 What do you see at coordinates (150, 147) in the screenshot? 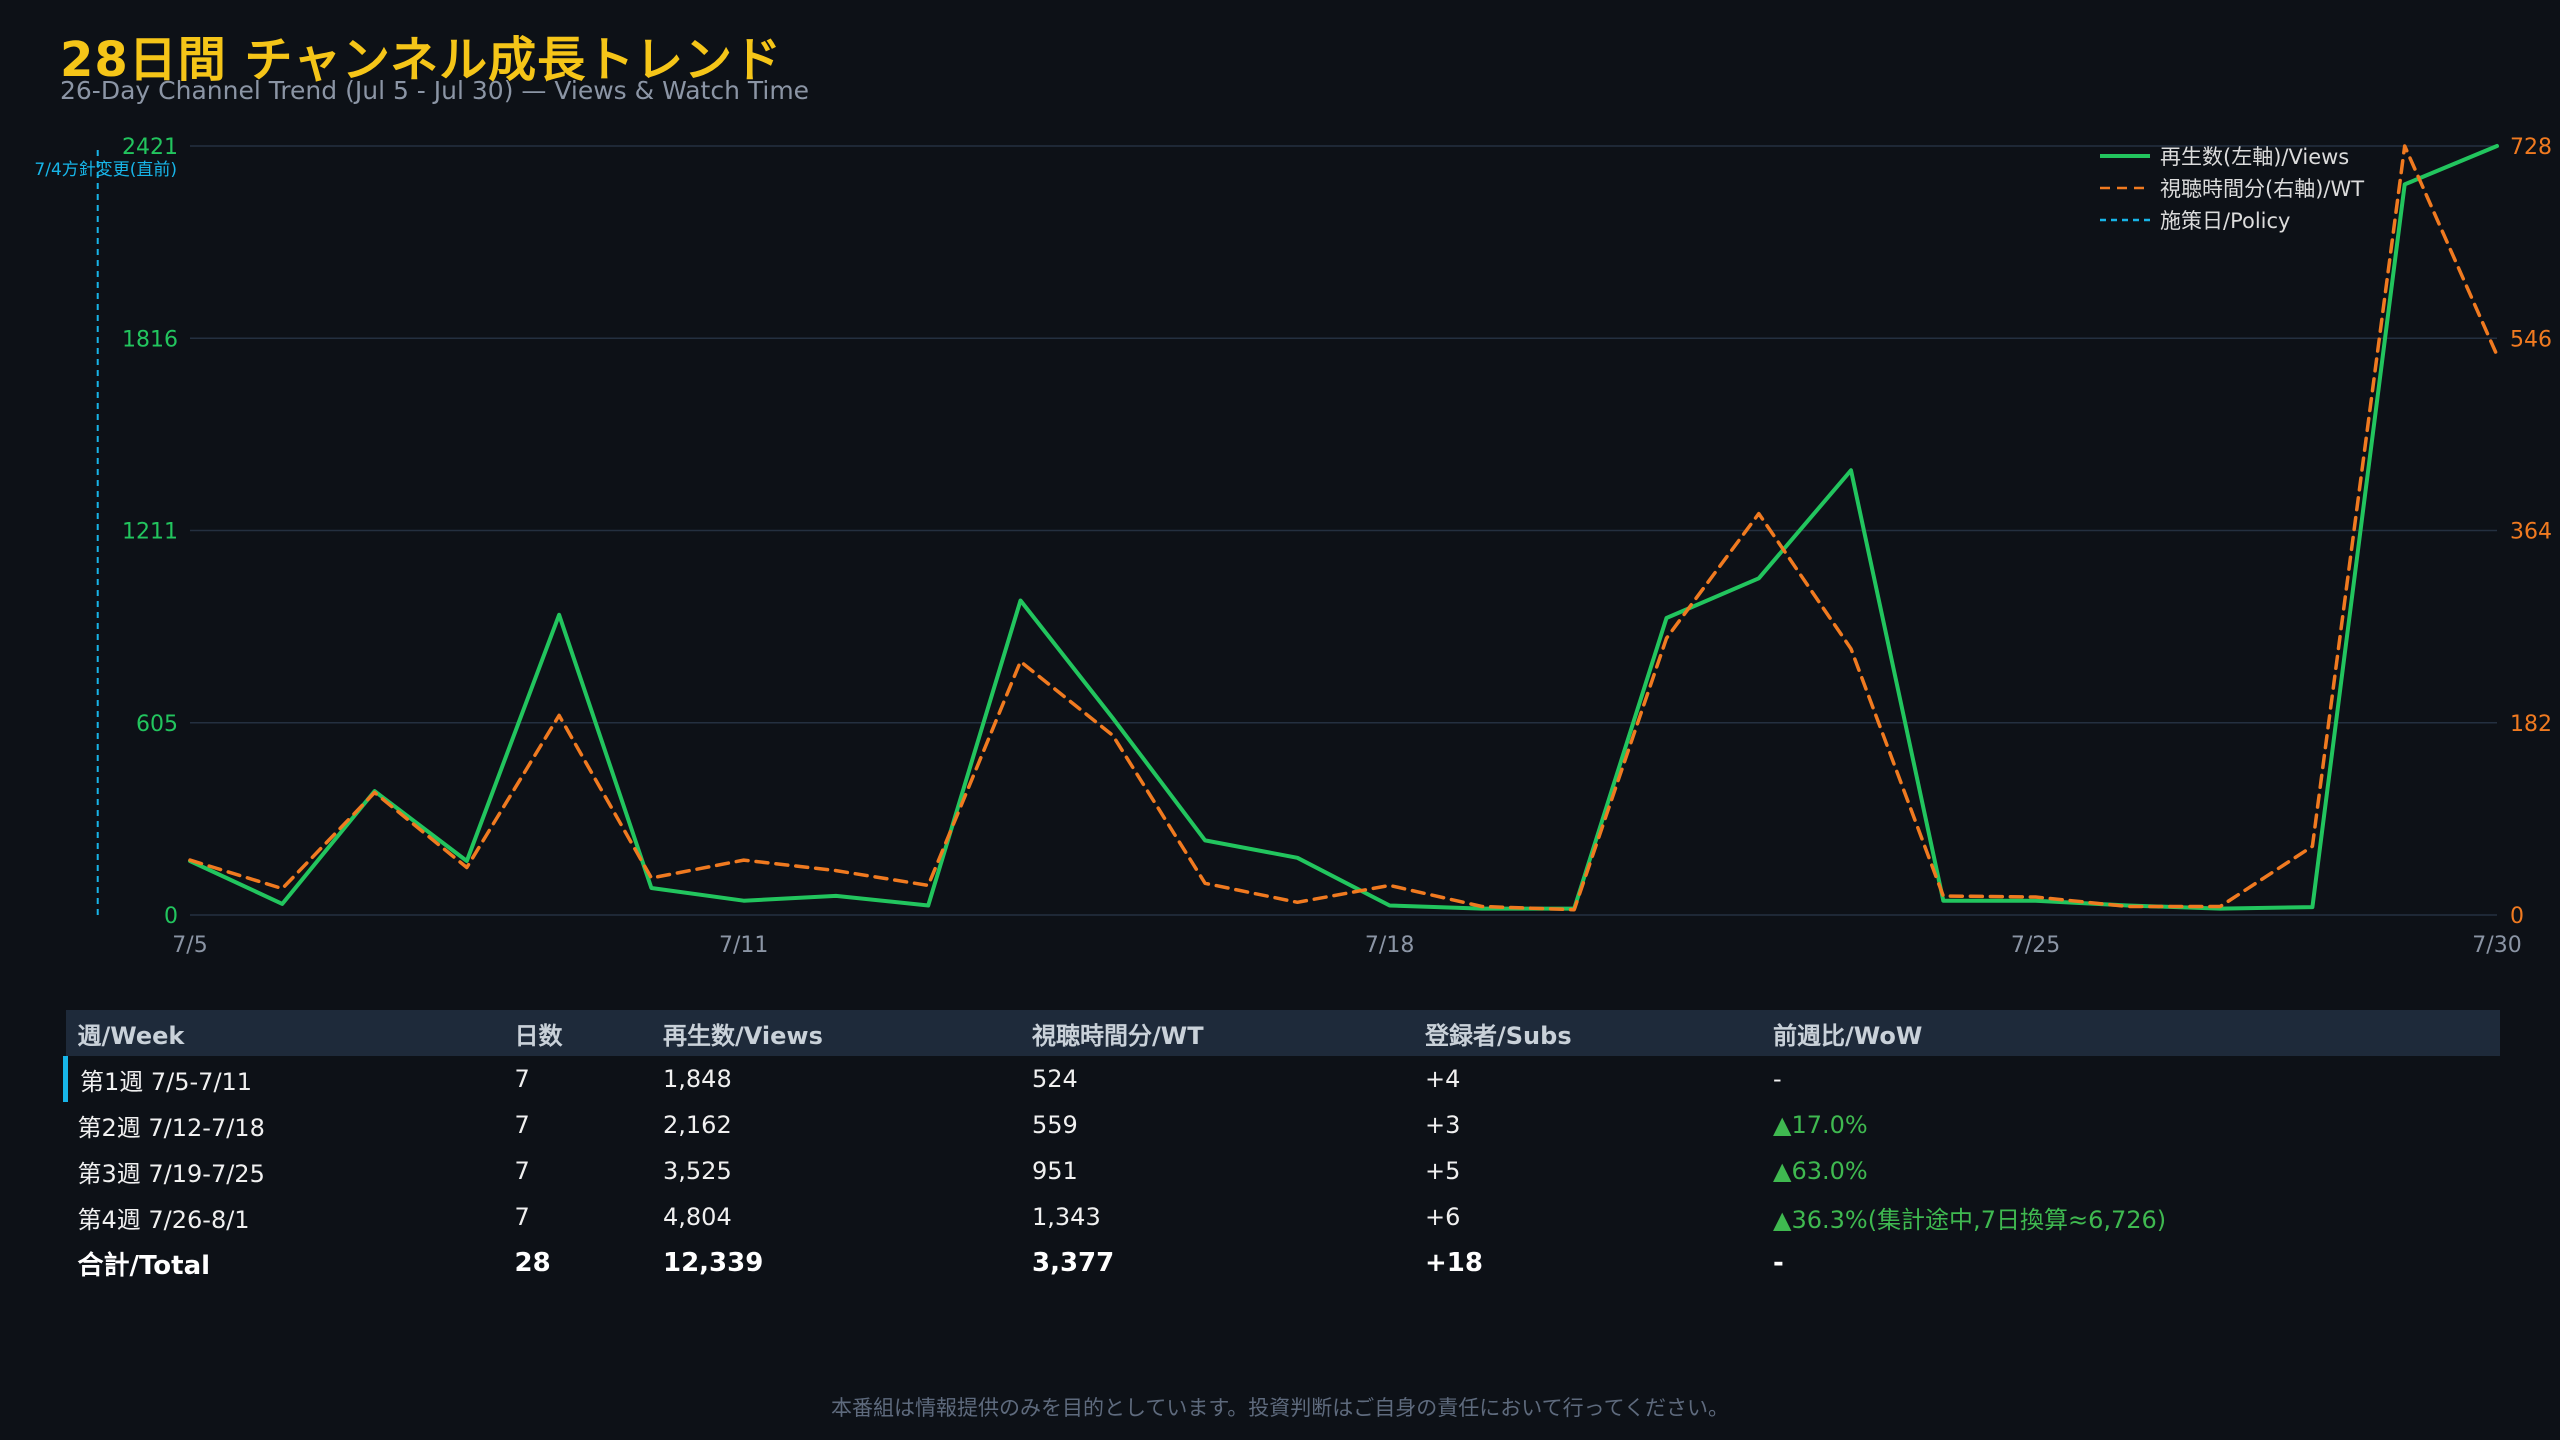
I see `left-axis-tick-label: 2421` at bounding box center [150, 147].